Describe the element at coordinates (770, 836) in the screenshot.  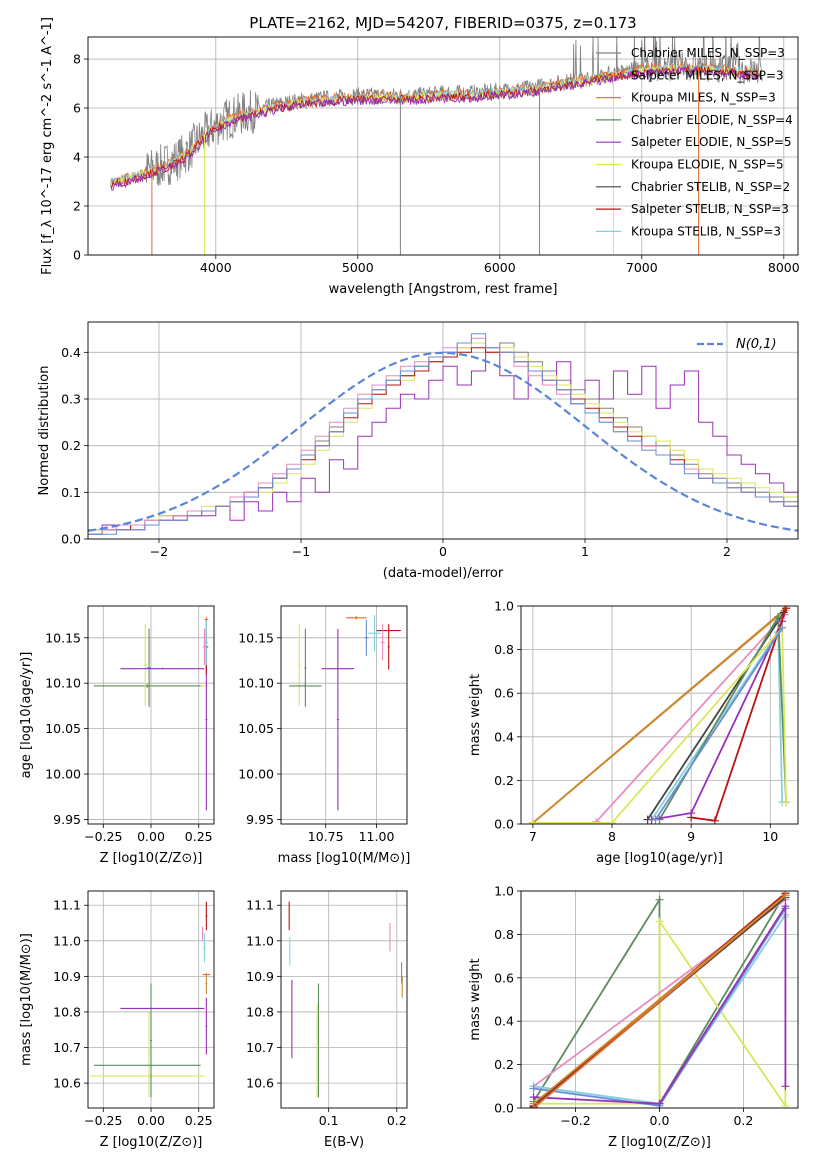
I see `x-tick-label: 10` at that location.